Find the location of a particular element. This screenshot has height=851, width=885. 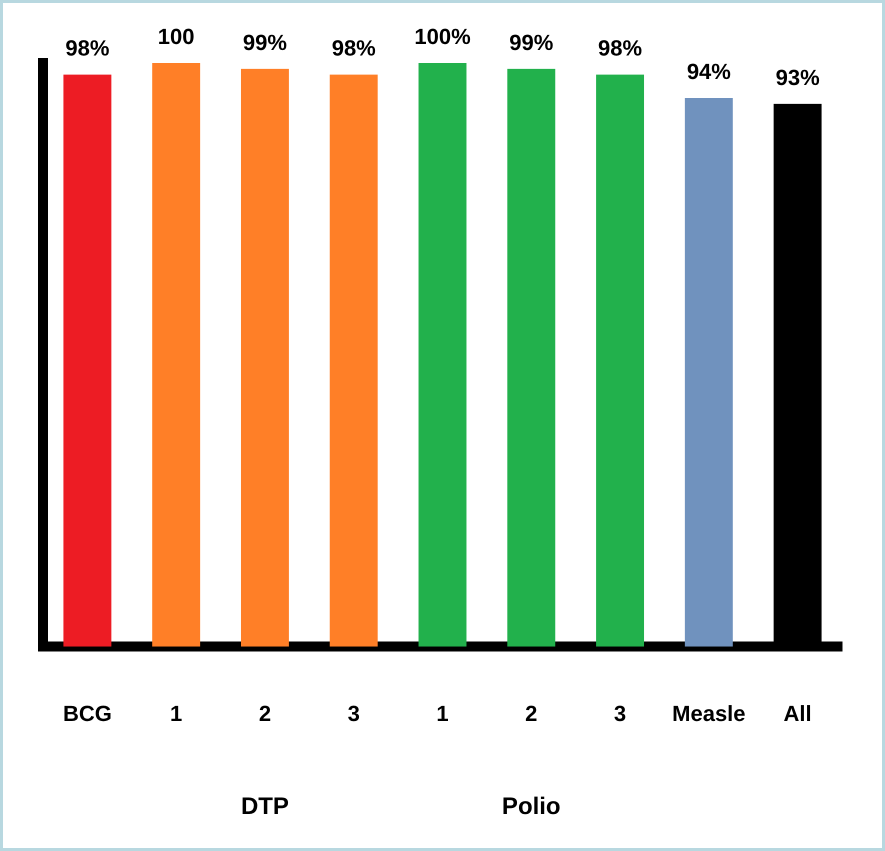

data-label: 100% is located at coordinates (442, 37).